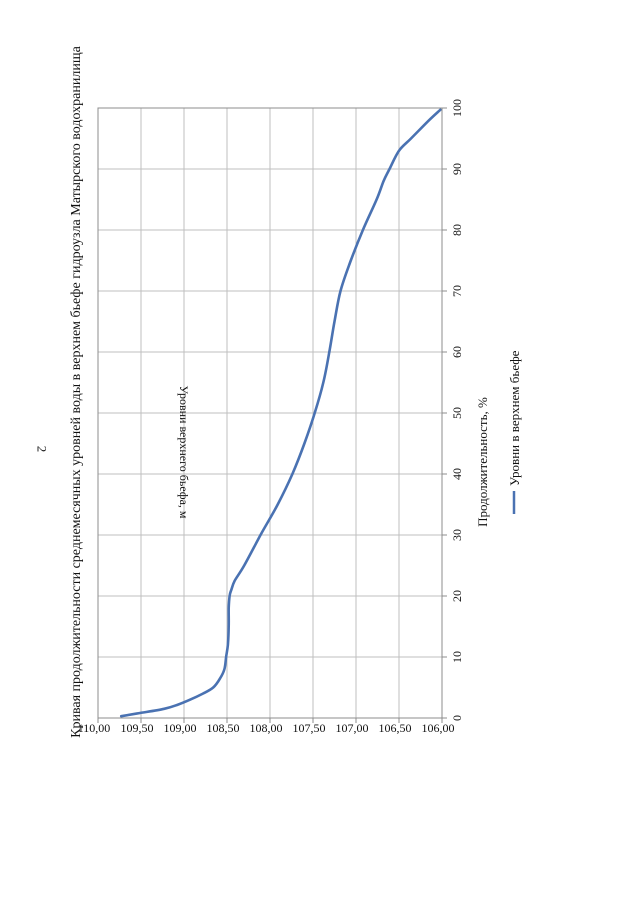  I want to click on y-tick-label: 108,50, so click(223, 728).